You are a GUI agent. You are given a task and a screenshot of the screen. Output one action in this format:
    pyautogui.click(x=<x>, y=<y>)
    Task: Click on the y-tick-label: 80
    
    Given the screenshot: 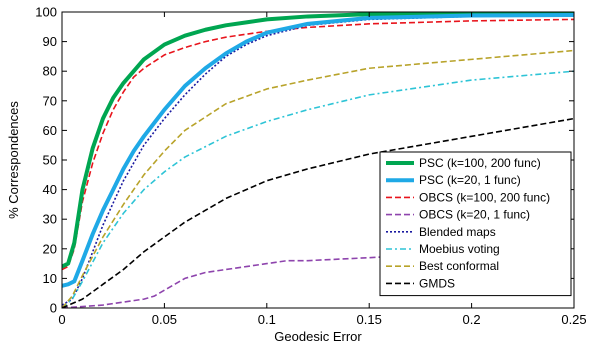 What is the action you would take?
    pyautogui.click(x=50, y=71)
    